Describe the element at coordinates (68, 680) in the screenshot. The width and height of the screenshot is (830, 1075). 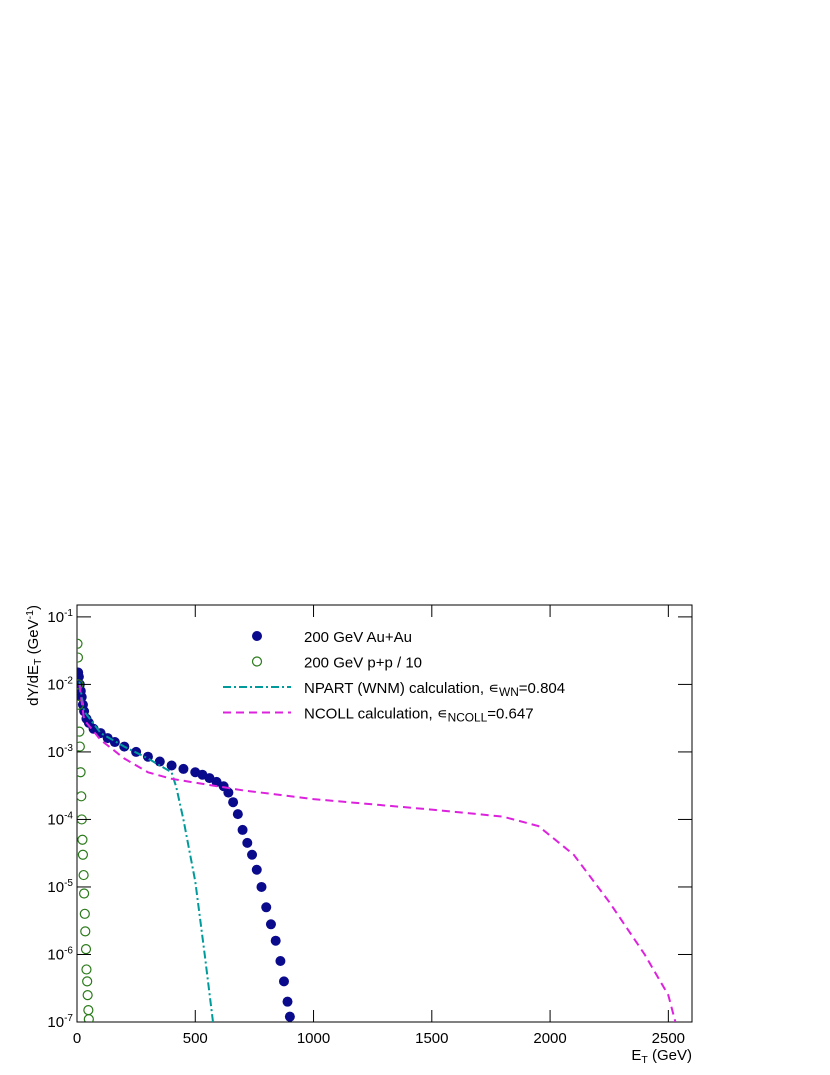
I see `y-tick-exponent: -2` at that location.